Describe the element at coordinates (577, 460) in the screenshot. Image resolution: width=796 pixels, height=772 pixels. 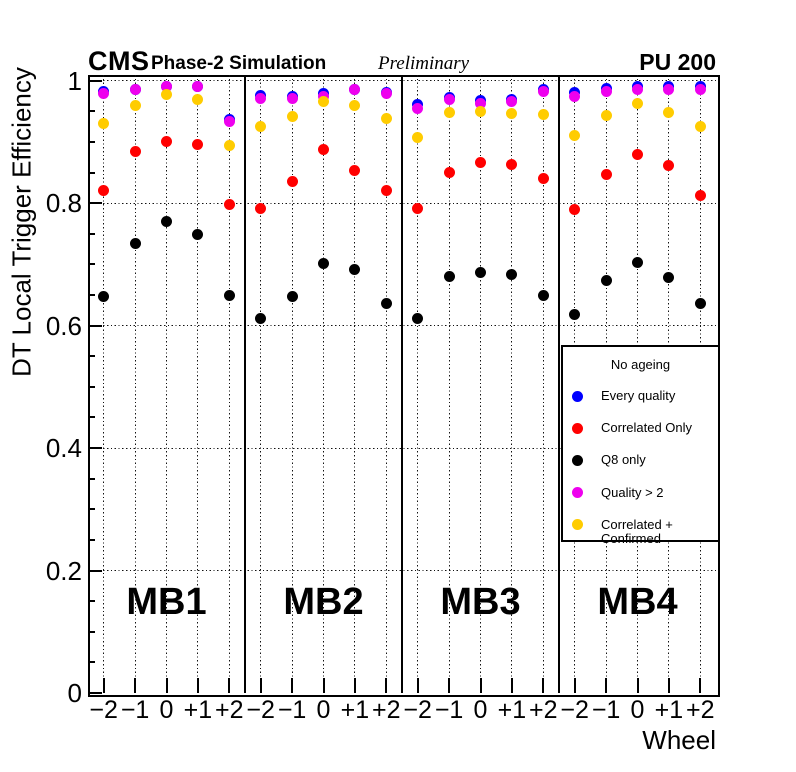
I see `black-dot-marker` at that location.